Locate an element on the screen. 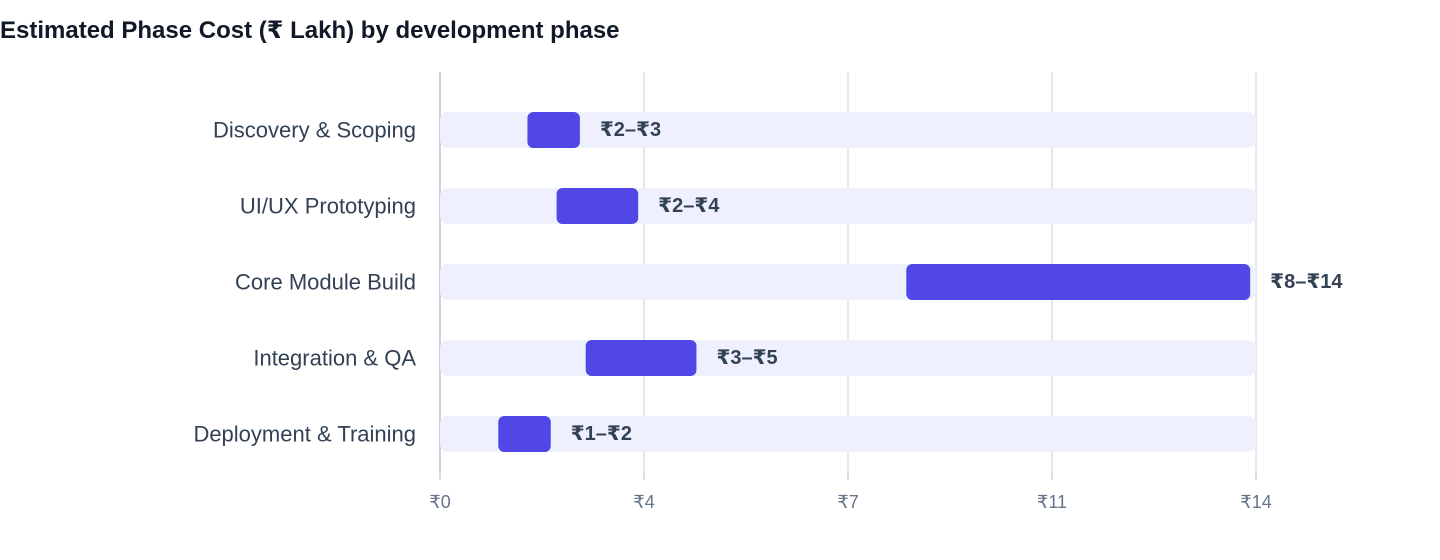 The width and height of the screenshot is (1440, 560). data-label: ₹8–₹14 is located at coordinates (1306, 282).